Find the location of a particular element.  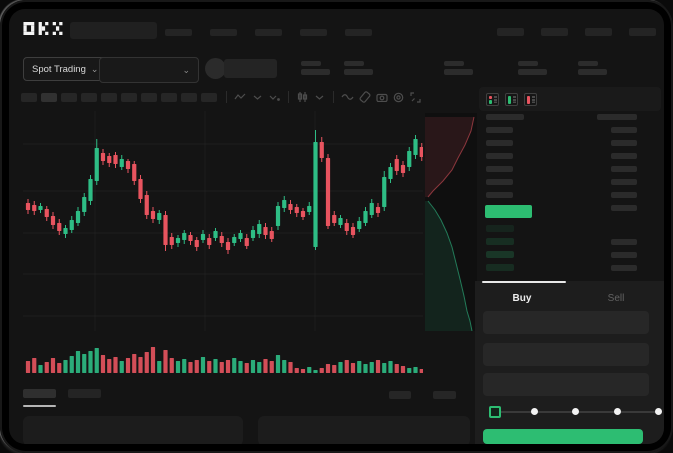

pair-select: ⌄ is located at coordinates (149, 70).